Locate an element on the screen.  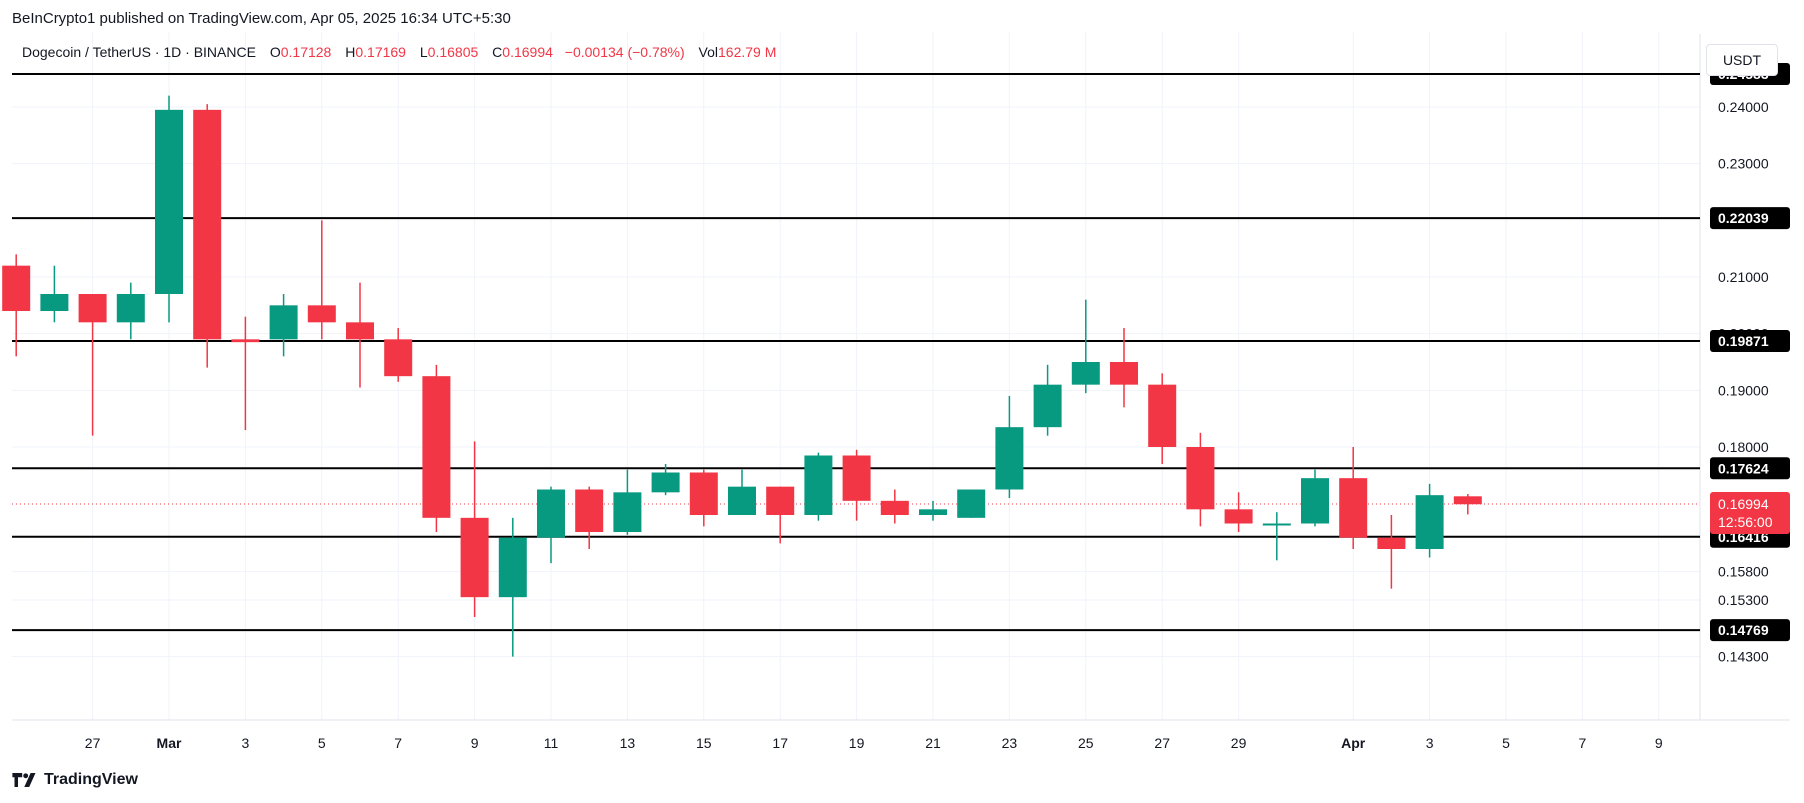
currency-button: USDT is located at coordinates (1742, 60).